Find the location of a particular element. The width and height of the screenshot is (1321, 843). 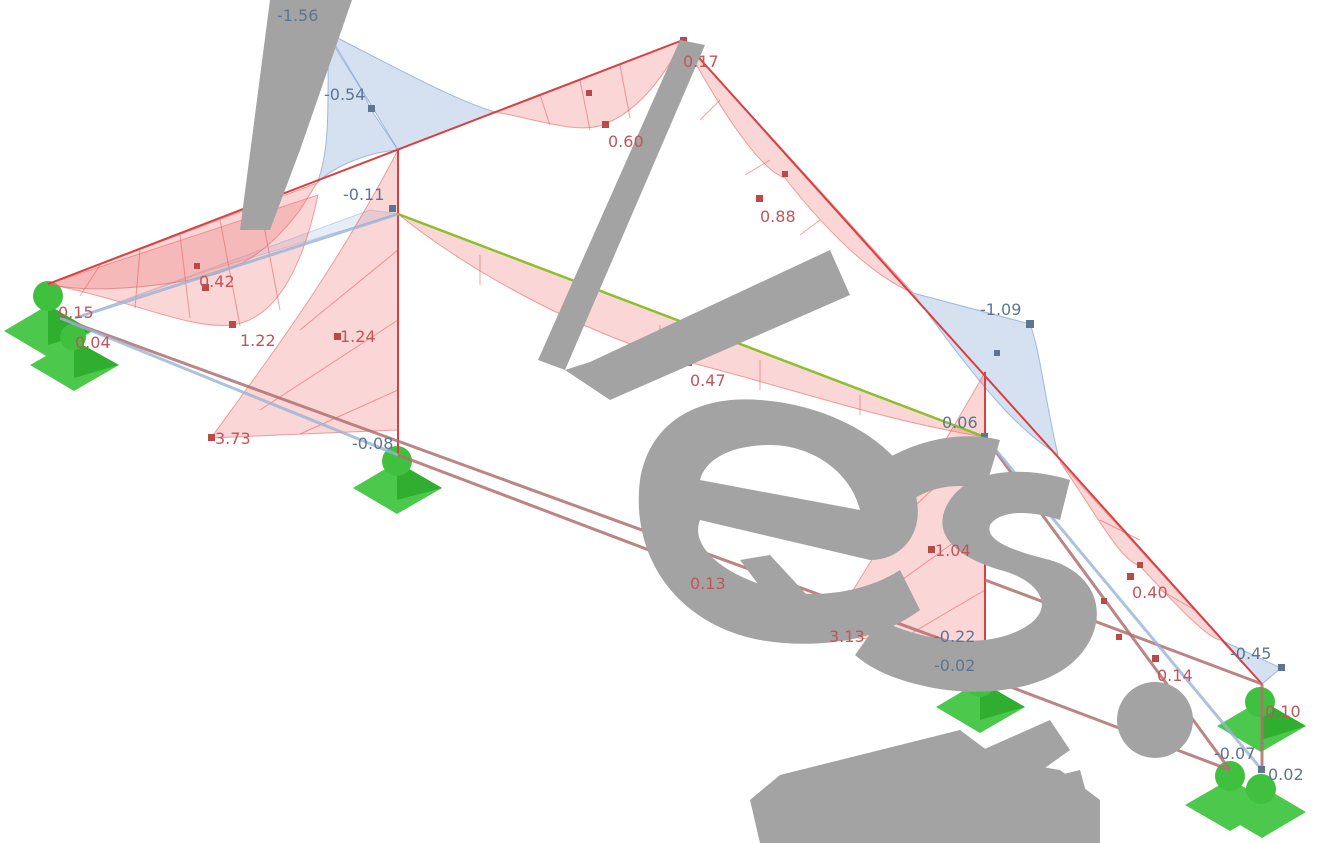

label-right-post-mid: 1.04 is located at coordinates (953, 550).